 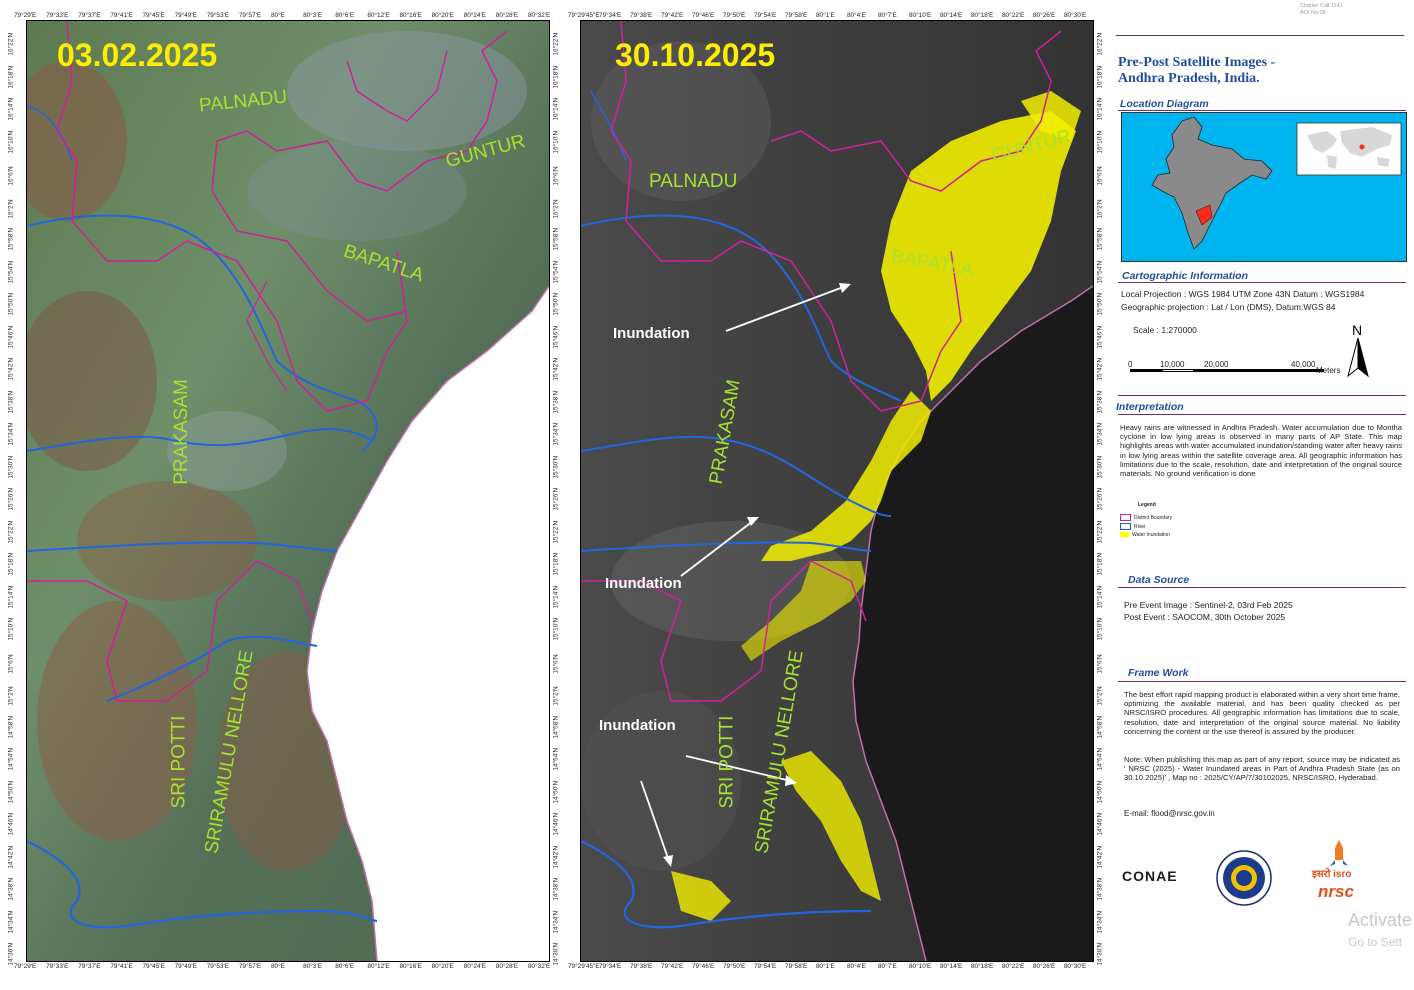 What do you see at coordinates (556, 696) in the screenshot?
I see `left-right-tick-20: 15°2'N` at bounding box center [556, 696].